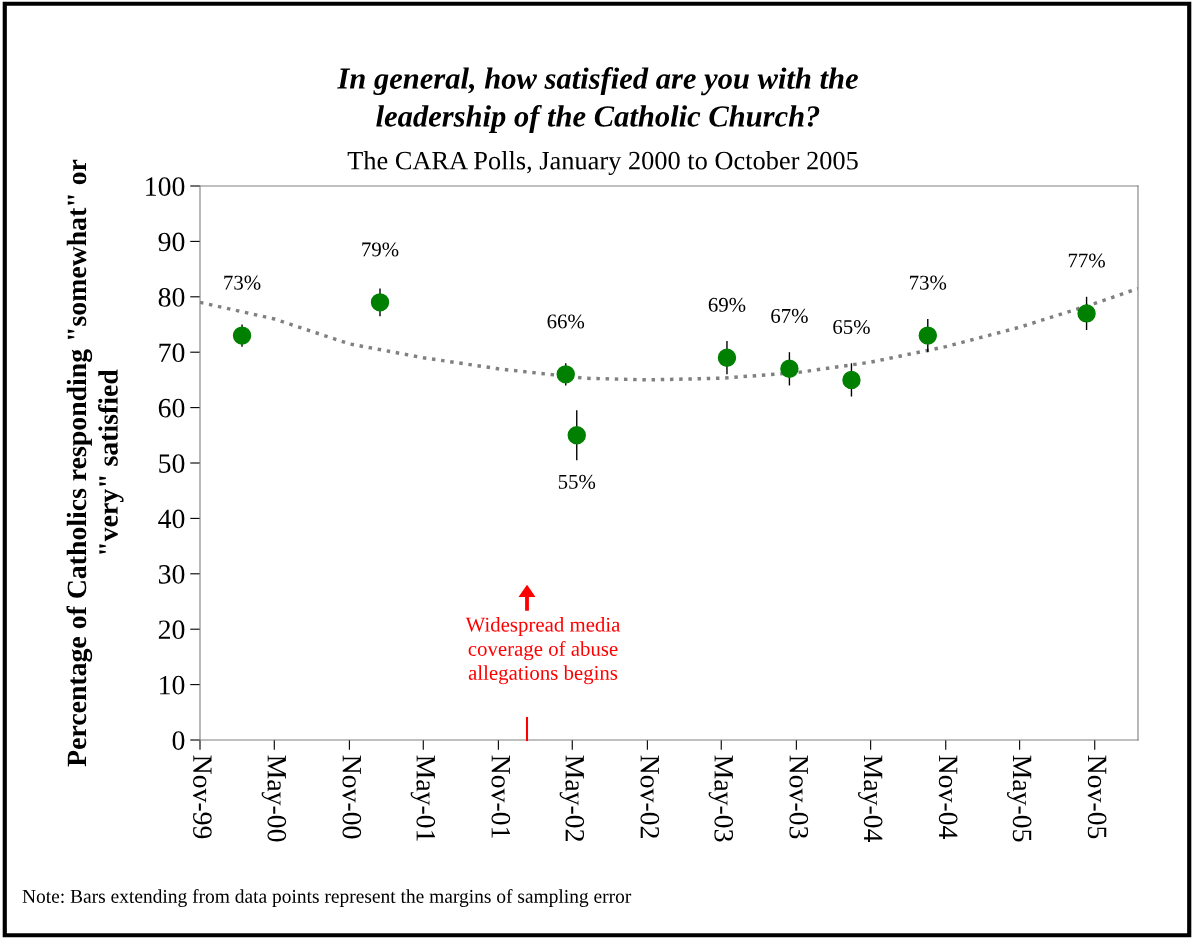 Image resolution: width=1194 pixels, height=939 pixels. I want to click on y-tick-label: 40, so click(171, 519).